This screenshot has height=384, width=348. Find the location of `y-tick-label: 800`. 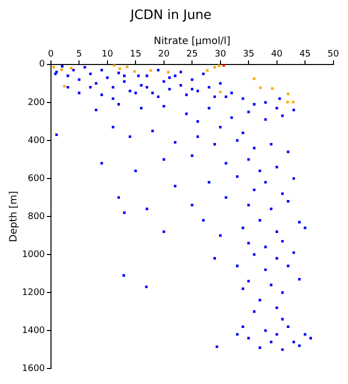

y-tick-label: 800 is located at coordinates (37, 217).